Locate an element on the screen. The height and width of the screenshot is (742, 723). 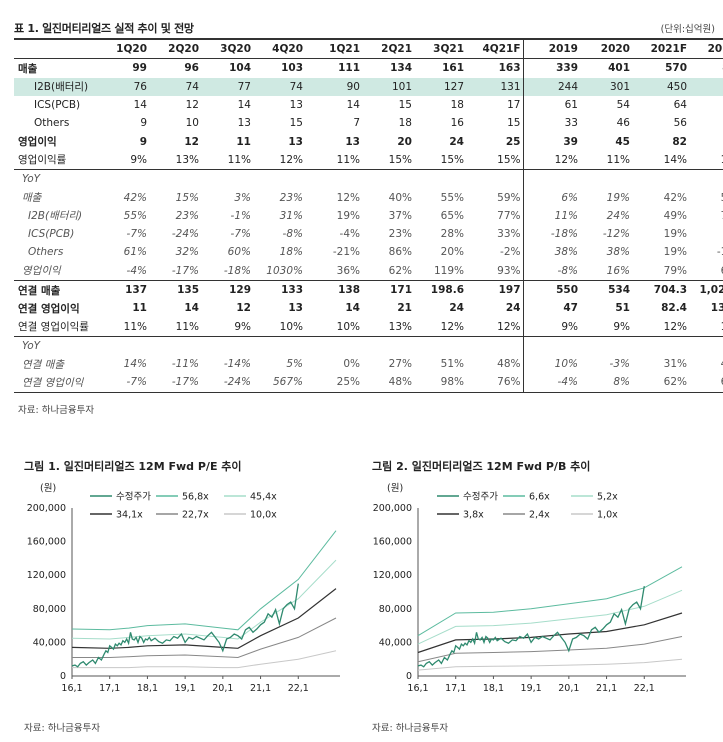
table-cell: 339 is located at coordinates (567, 68).